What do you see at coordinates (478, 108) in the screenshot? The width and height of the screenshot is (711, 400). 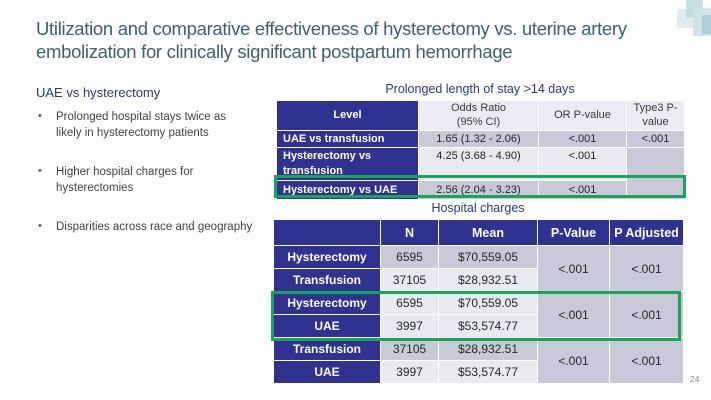 I see `los-header-odds-ratio-line1: Odds Ratio` at bounding box center [478, 108].